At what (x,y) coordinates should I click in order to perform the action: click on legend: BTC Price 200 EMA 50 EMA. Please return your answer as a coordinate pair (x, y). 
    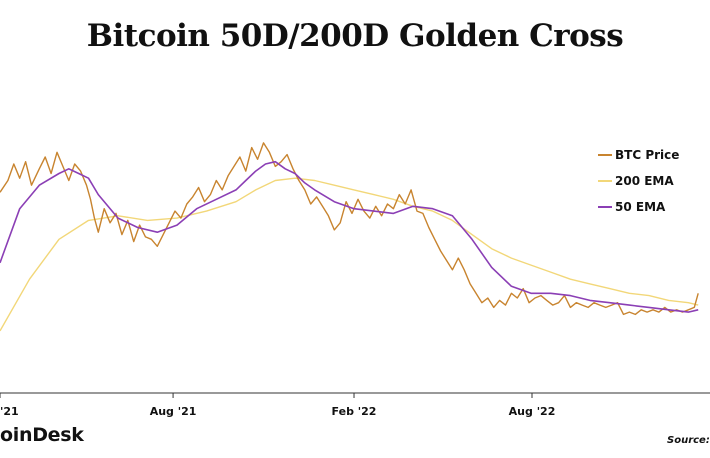
    Looking at the image, I should click on (638, 181).